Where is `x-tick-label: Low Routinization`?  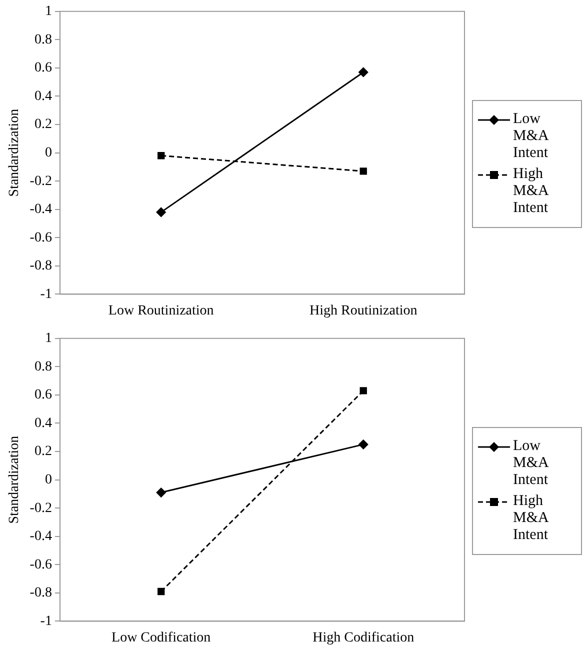
x-tick-label: Low Routinization is located at coordinates (161, 310).